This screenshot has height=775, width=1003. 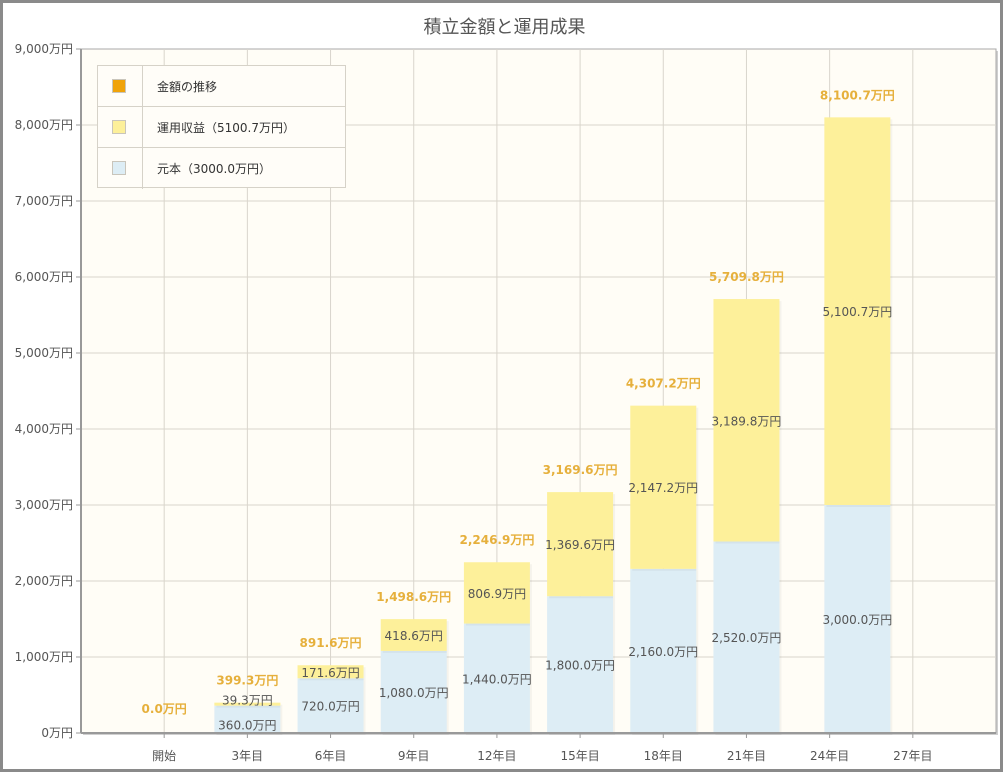 I want to click on legend-item-returns: 運用収益（5100.7万円）, so click(x=221, y=127).